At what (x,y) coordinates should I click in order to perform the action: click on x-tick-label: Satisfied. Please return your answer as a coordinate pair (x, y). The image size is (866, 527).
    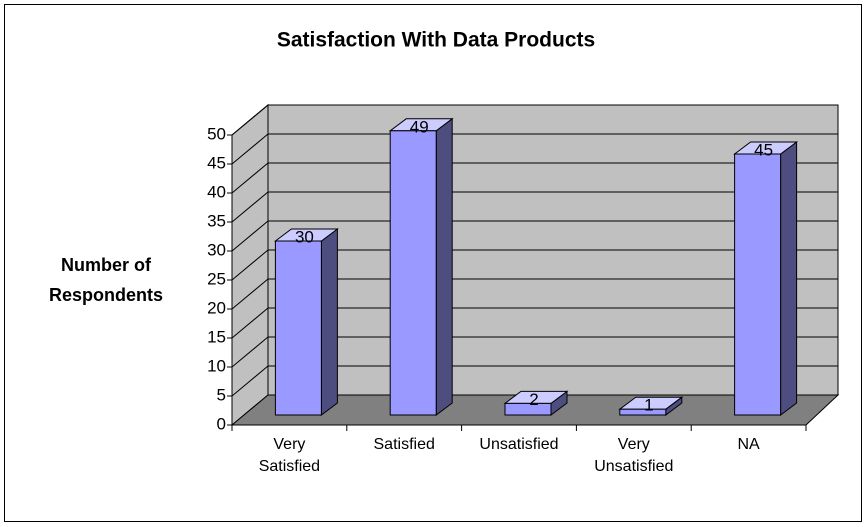
    Looking at the image, I should click on (404, 444).